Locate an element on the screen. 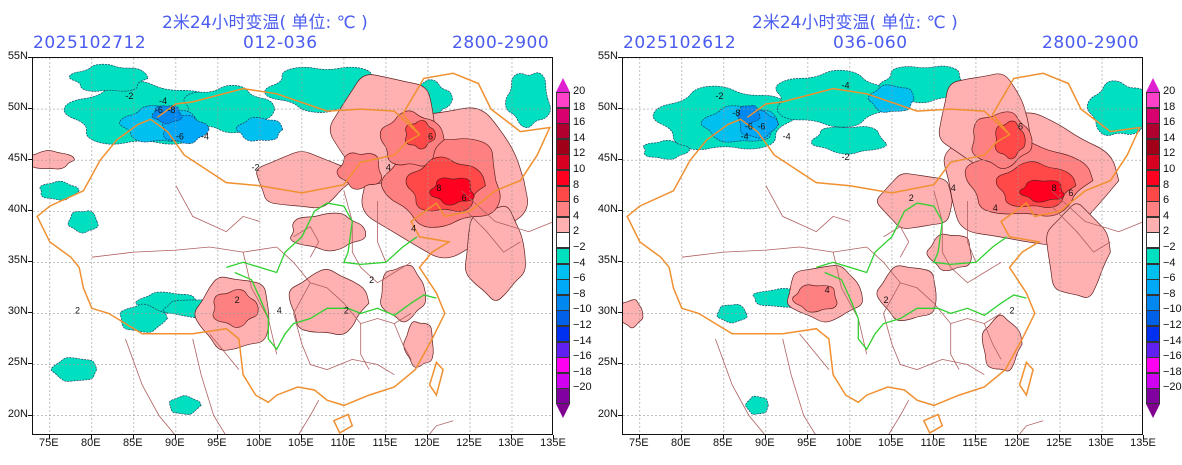 The height and width of the screenshot is (465, 1182). colorbar-label: 12 is located at coordinates (579, 153).